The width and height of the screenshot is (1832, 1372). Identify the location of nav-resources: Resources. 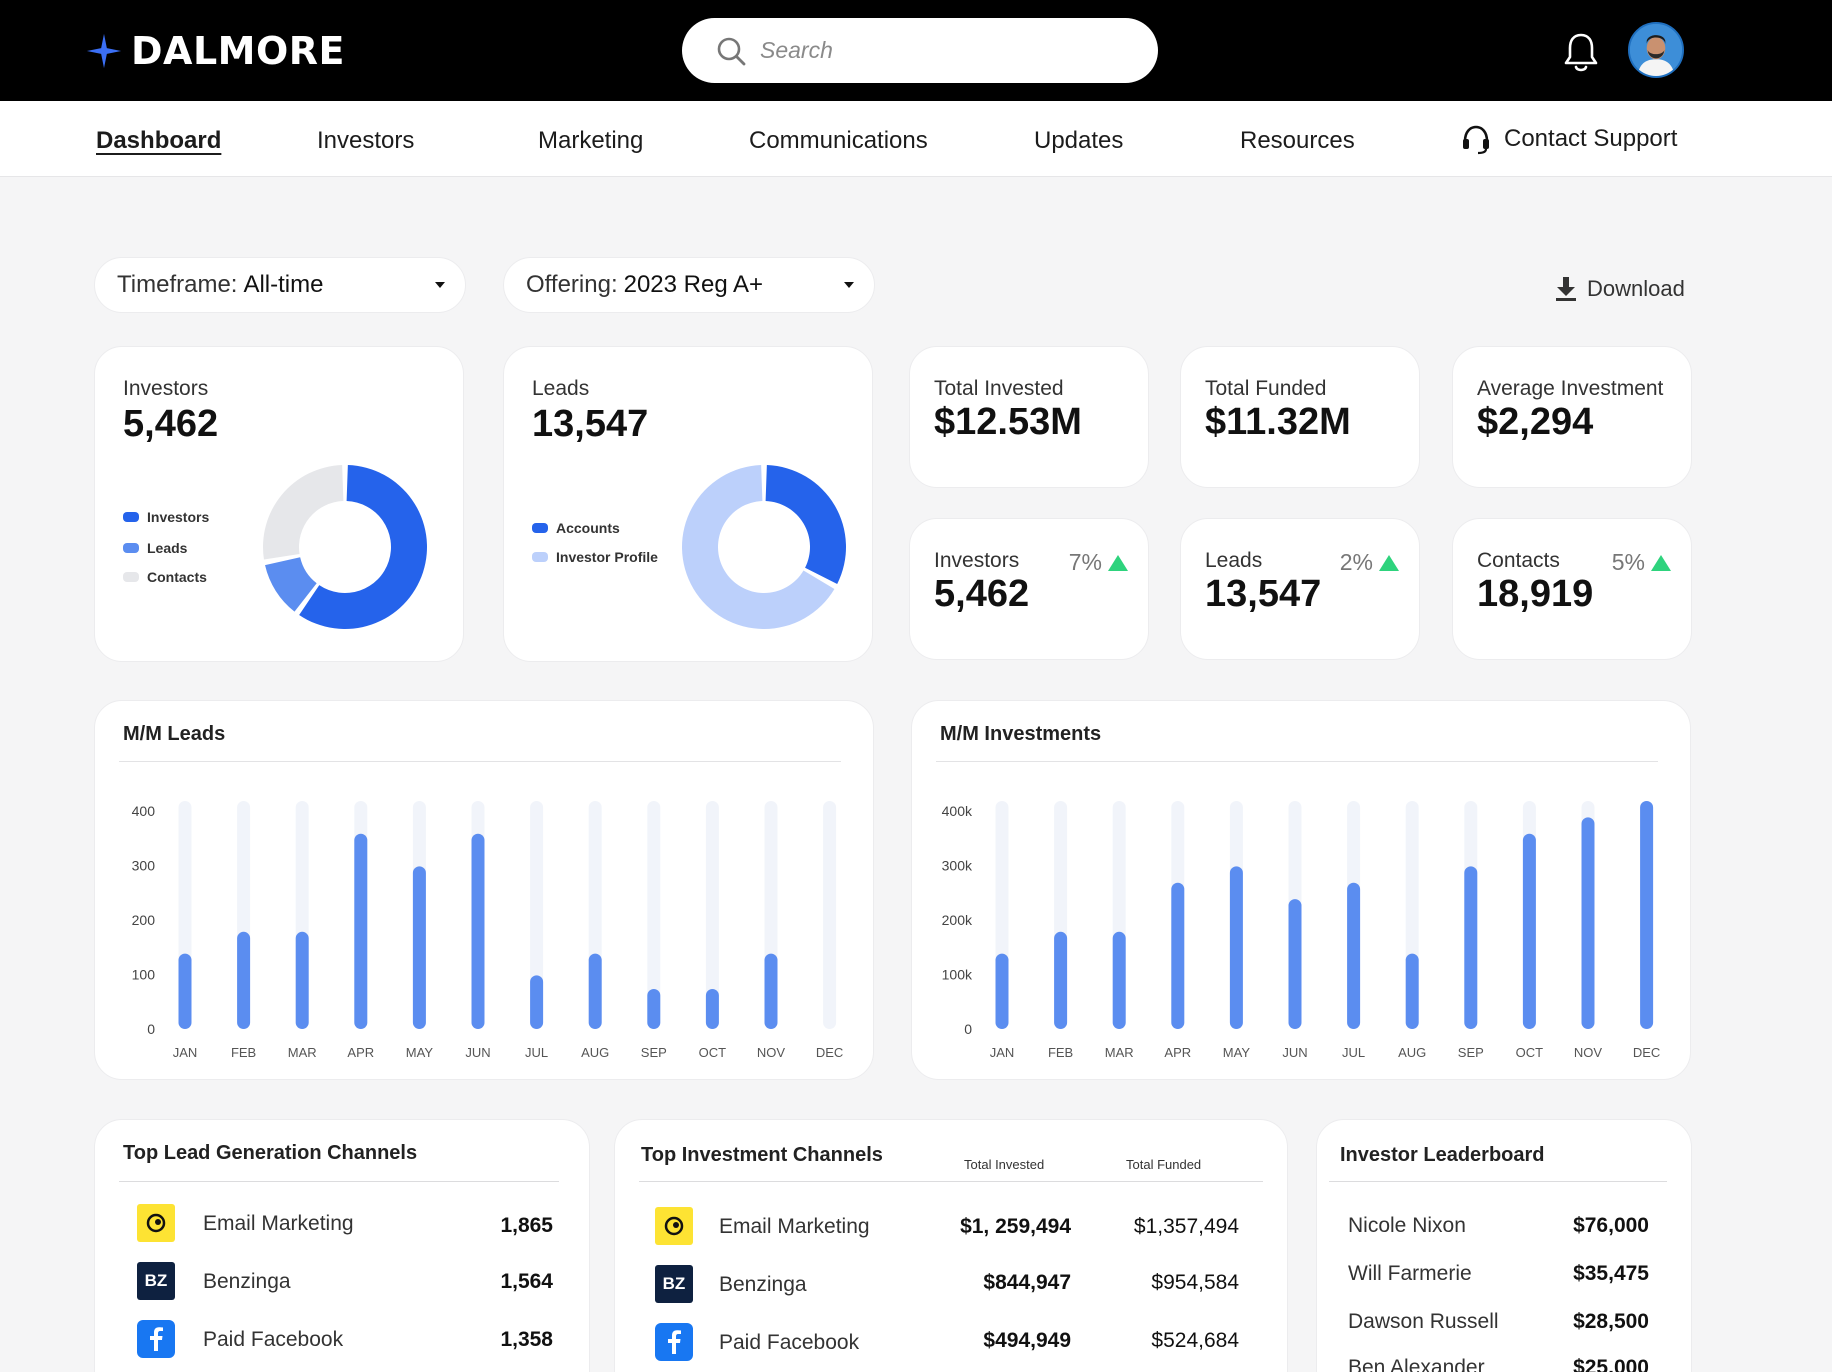
(1297, 140).